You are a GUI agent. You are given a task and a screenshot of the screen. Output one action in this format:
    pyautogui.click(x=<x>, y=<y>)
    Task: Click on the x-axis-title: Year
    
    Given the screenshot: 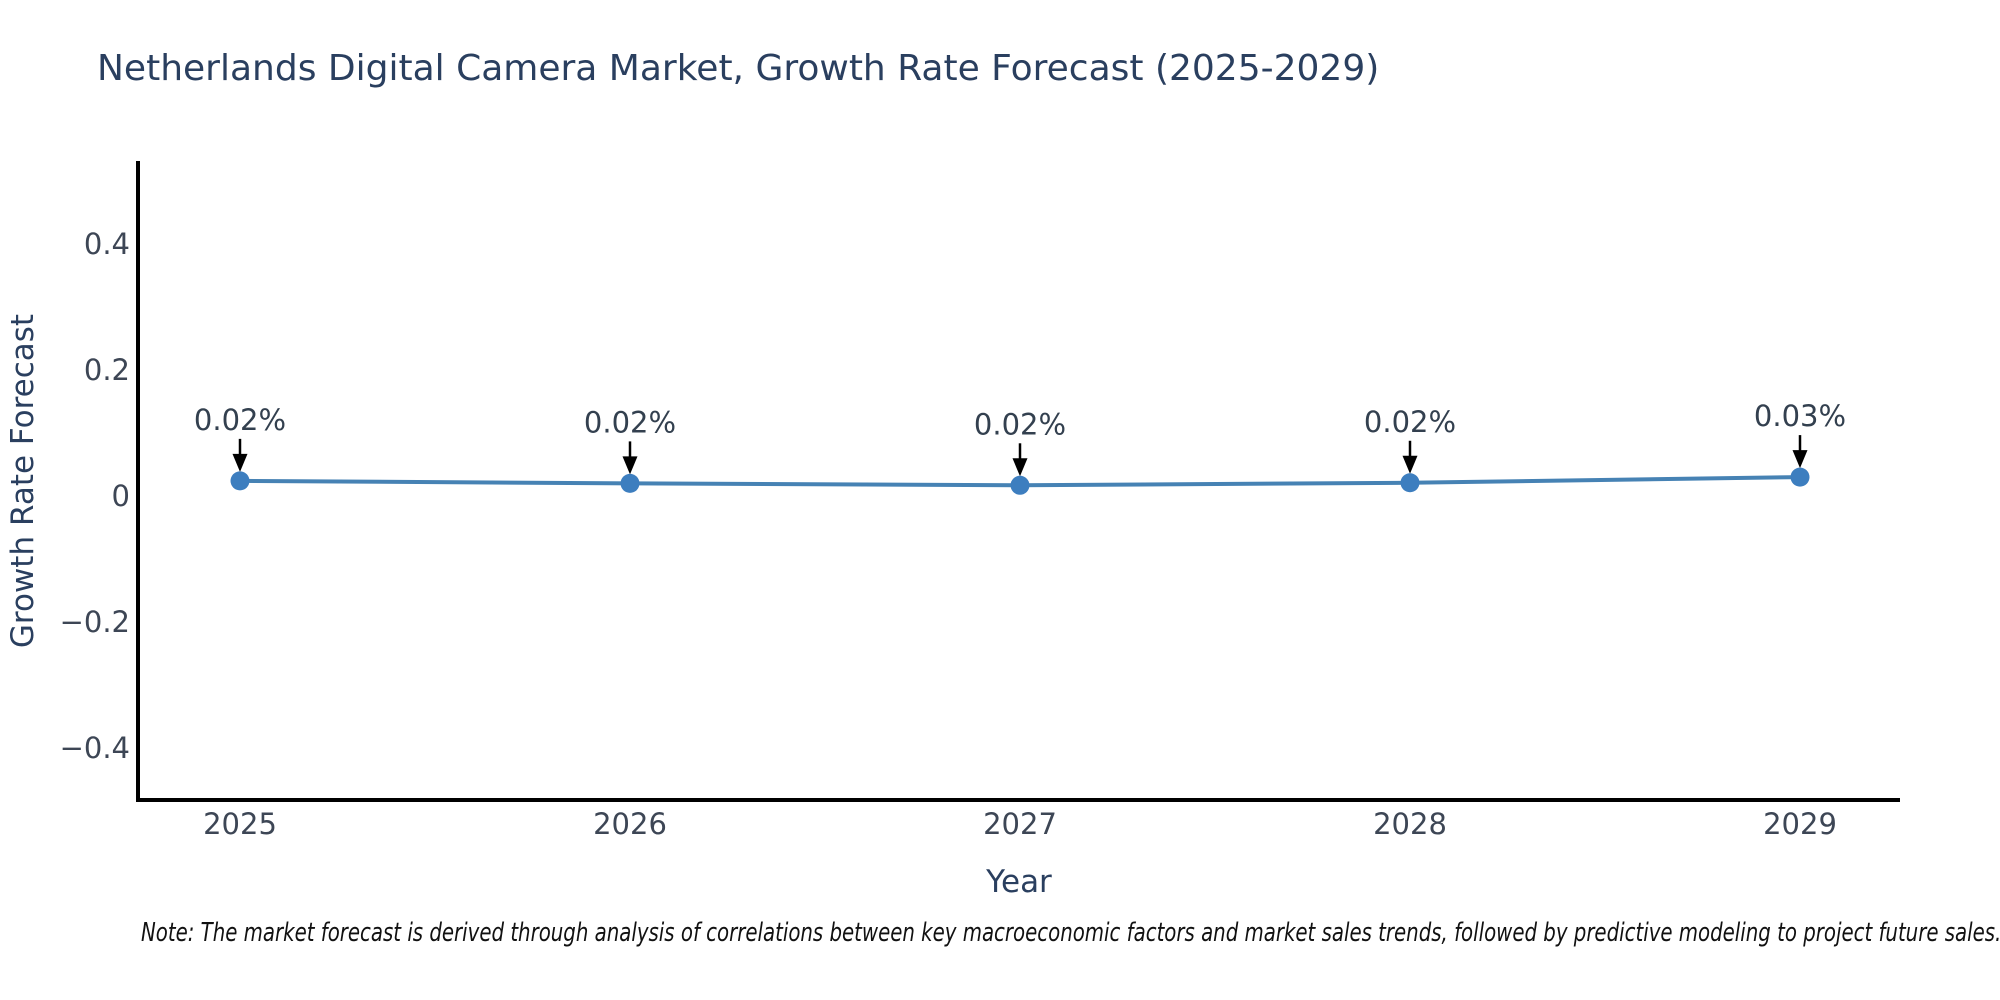 What is the action you would take?
    pyautogui.click(x=1018, y=882)
    